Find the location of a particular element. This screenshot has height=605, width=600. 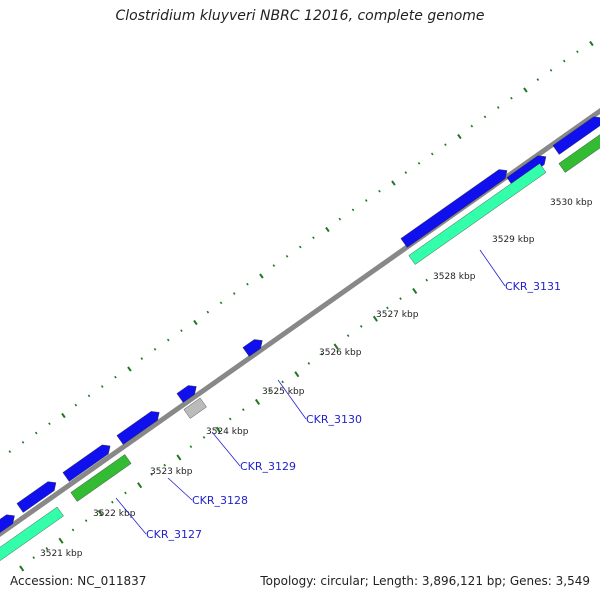

scale-label: 3523 kbp is located at coordinates (171, 472).